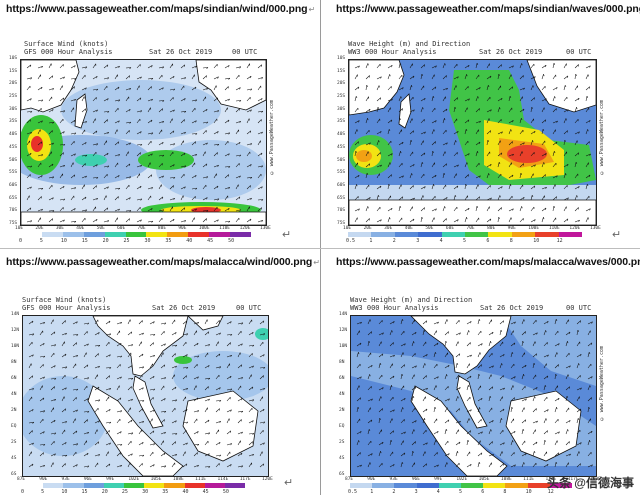  I want to click on color-scale-swatch, so click(538, 485).